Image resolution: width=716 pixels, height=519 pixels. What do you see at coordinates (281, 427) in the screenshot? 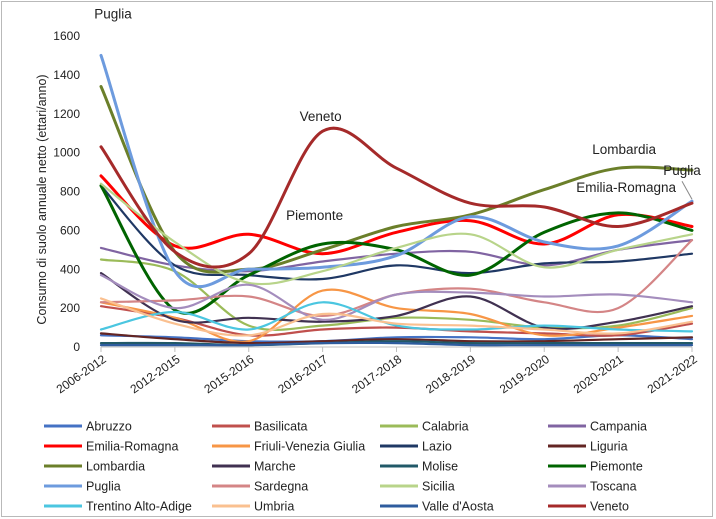
I see `legend-label-basilicata: Basilicata` at bounding box center [281, 427].